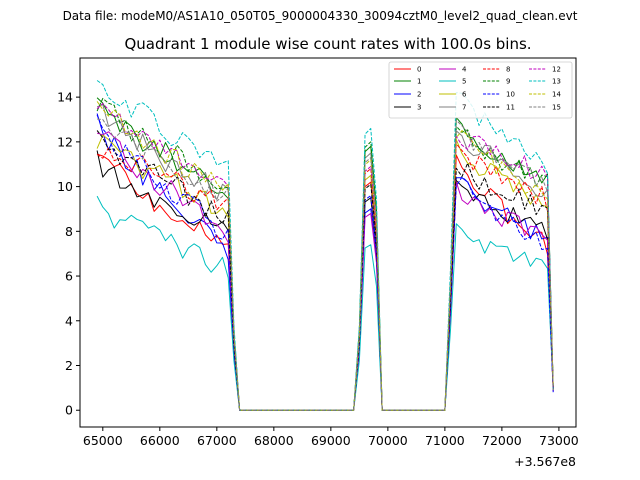 This screenshot has width=640, height=480. What do you see at coordinates (65, 141) in the screenshot?
I see `y-tick-label: 12` at bounding box center [65, 141].